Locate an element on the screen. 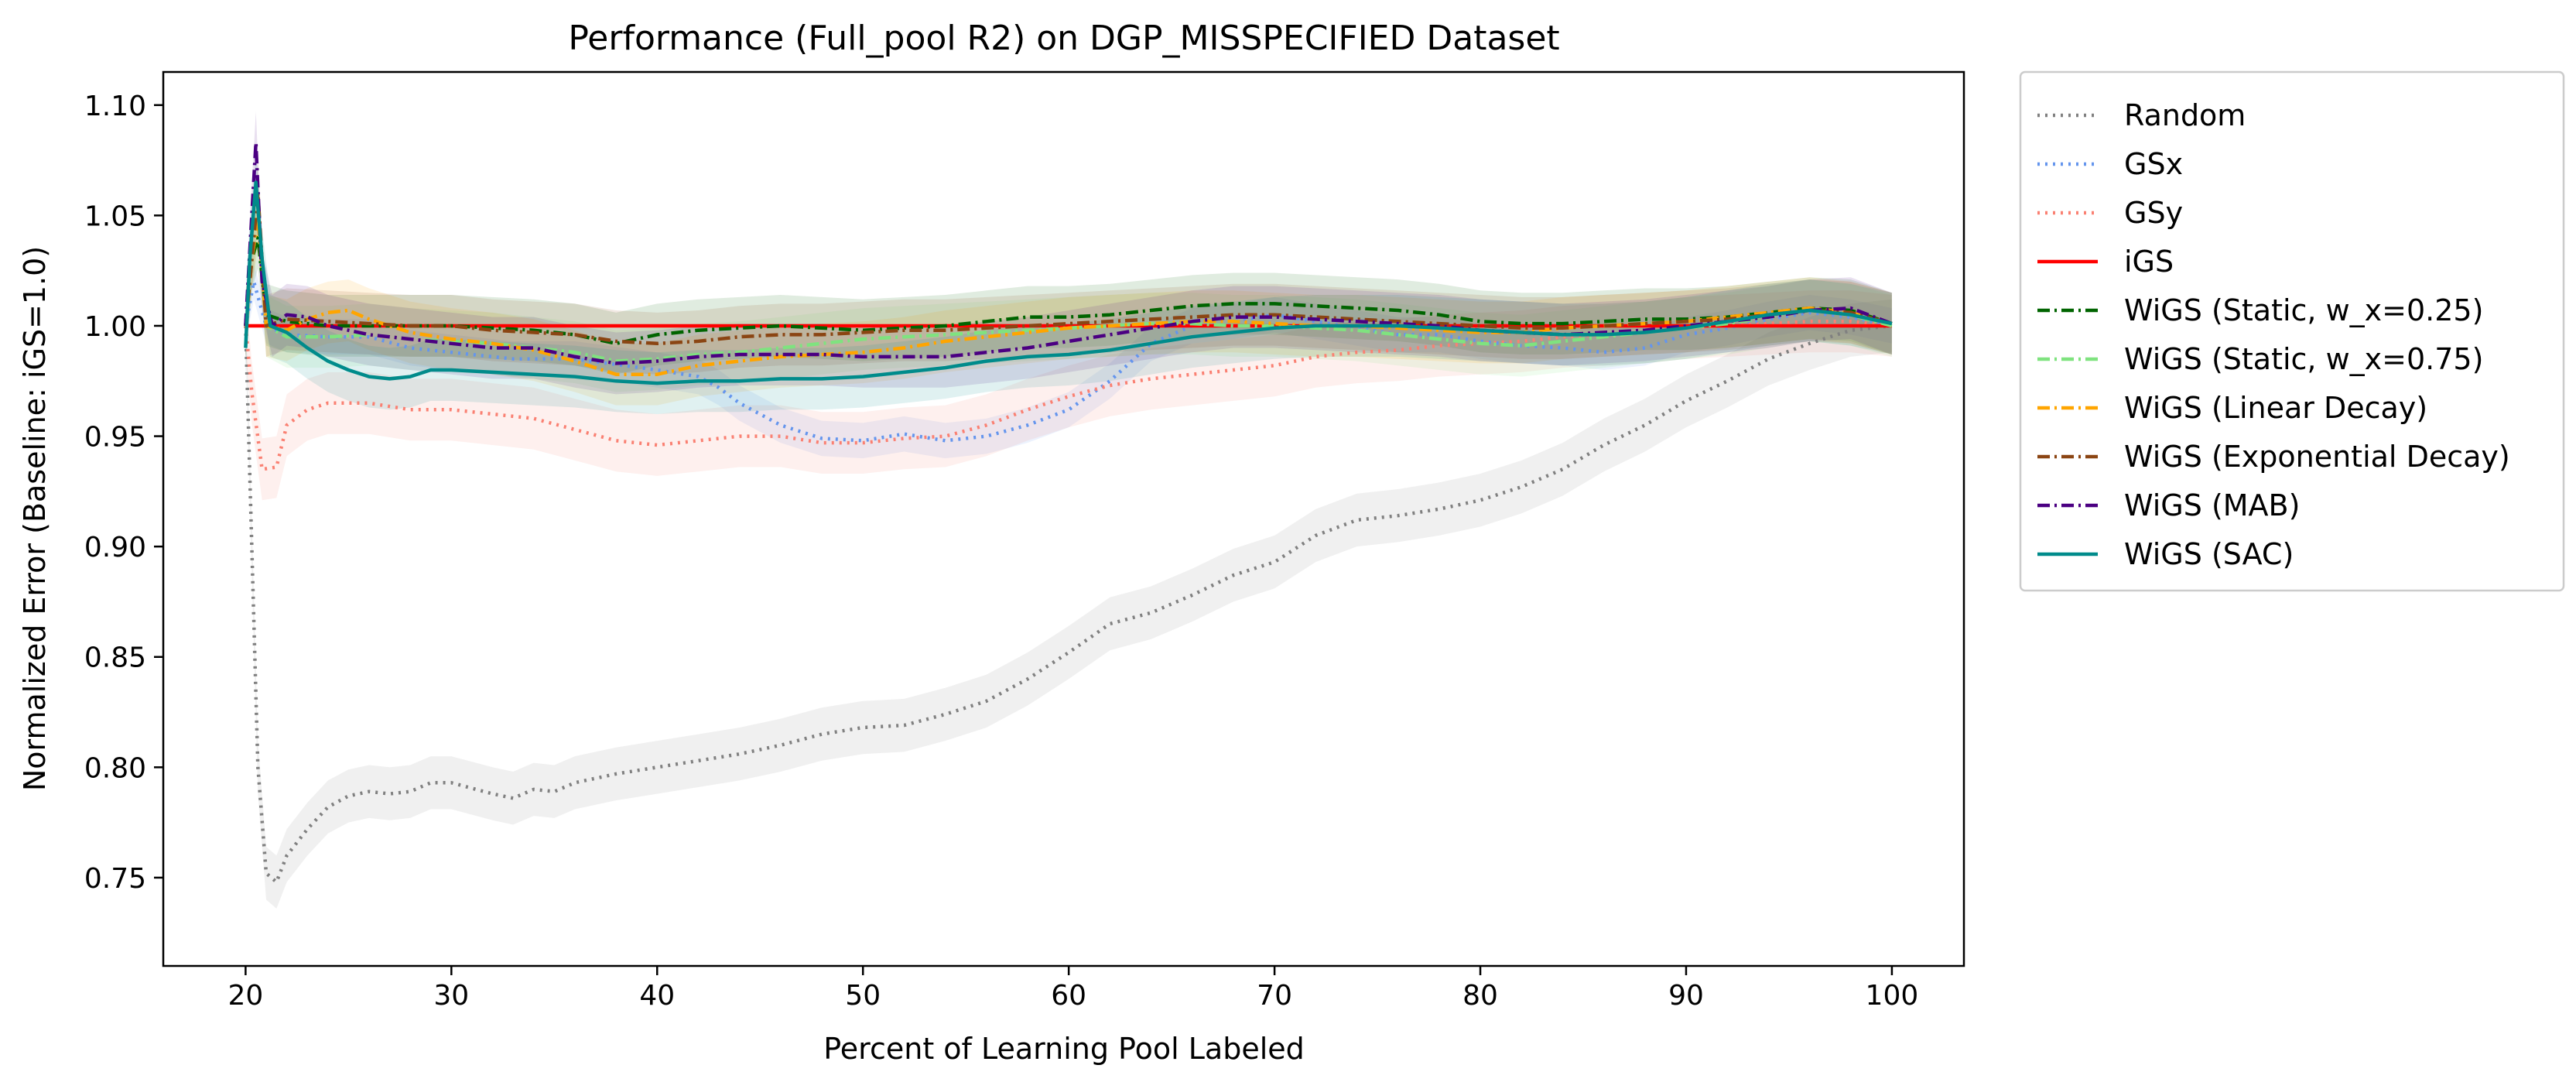  legend-label-wigs-mab: WiGS (MAB) is located at coordinates (2212, 505).